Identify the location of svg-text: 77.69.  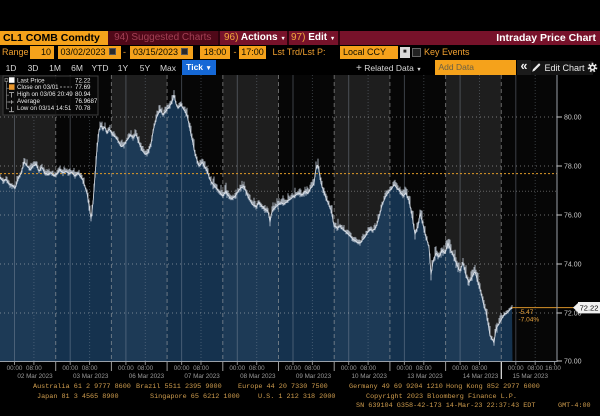
(83, 87).